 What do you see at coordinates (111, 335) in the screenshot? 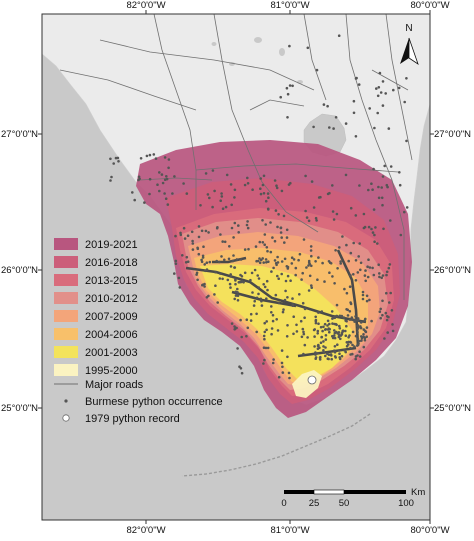
I see `legend-period-label: 2004-2006` at bounding box center [111, 335].